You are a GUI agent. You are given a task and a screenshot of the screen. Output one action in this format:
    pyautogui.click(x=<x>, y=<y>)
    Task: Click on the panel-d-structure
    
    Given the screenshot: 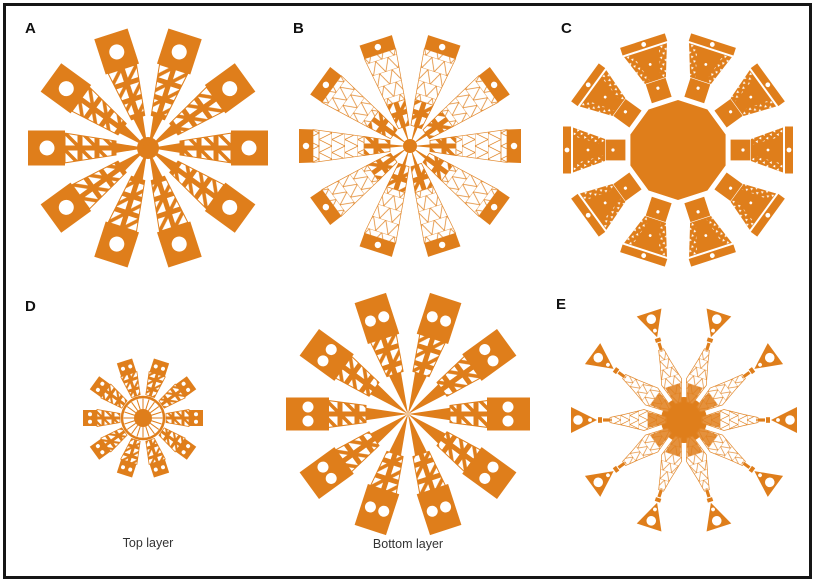 What is the action you would take?
    pyautogui.click(x=143, y=418)
    